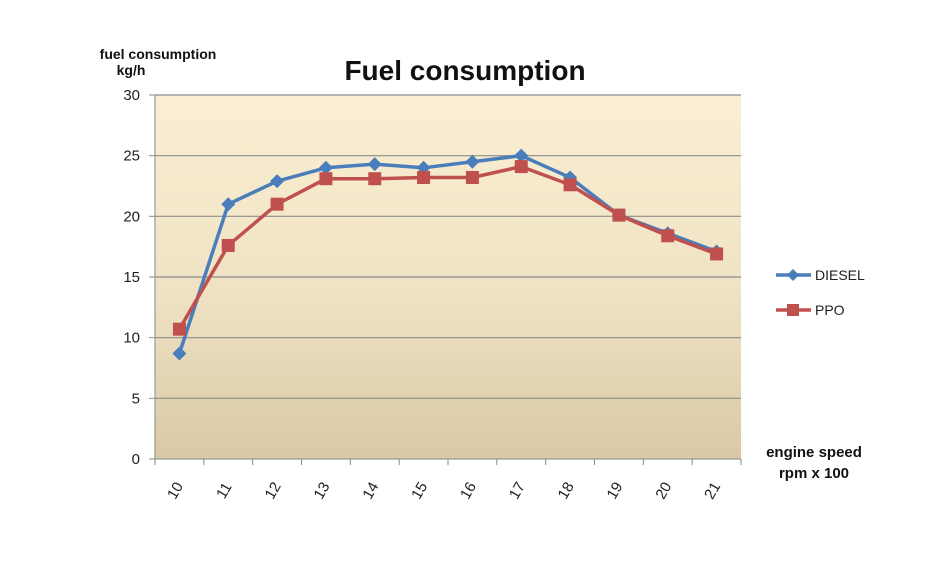 The width and height of the screenshot is (937, 588). Describe the element at coordinates (793, 310) in the screenshot. I see `legend-marker-ppo` at that location.